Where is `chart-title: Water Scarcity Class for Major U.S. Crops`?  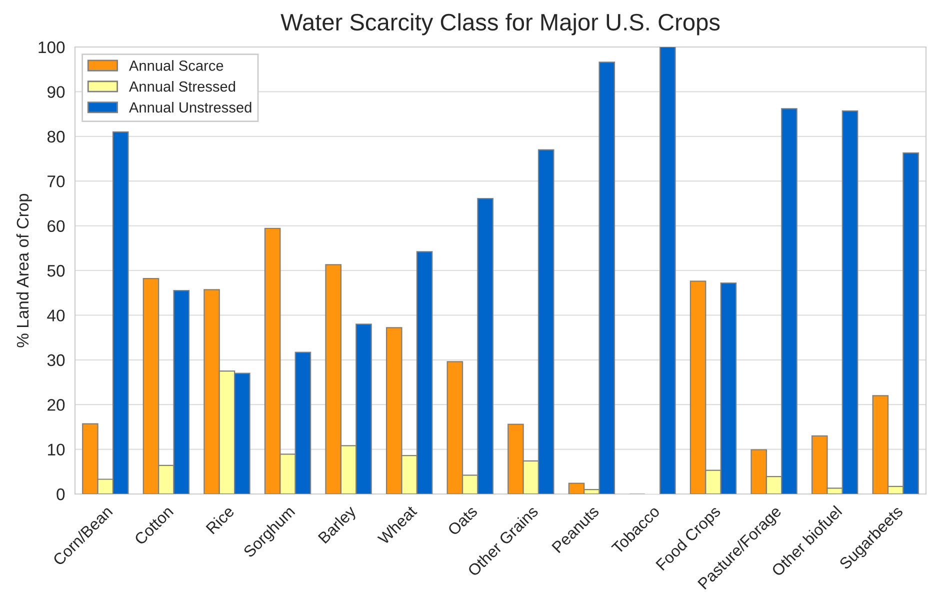
chart-title: Water Scarcity Class for Major U.S. Crops is located at coordinates (500, 24).